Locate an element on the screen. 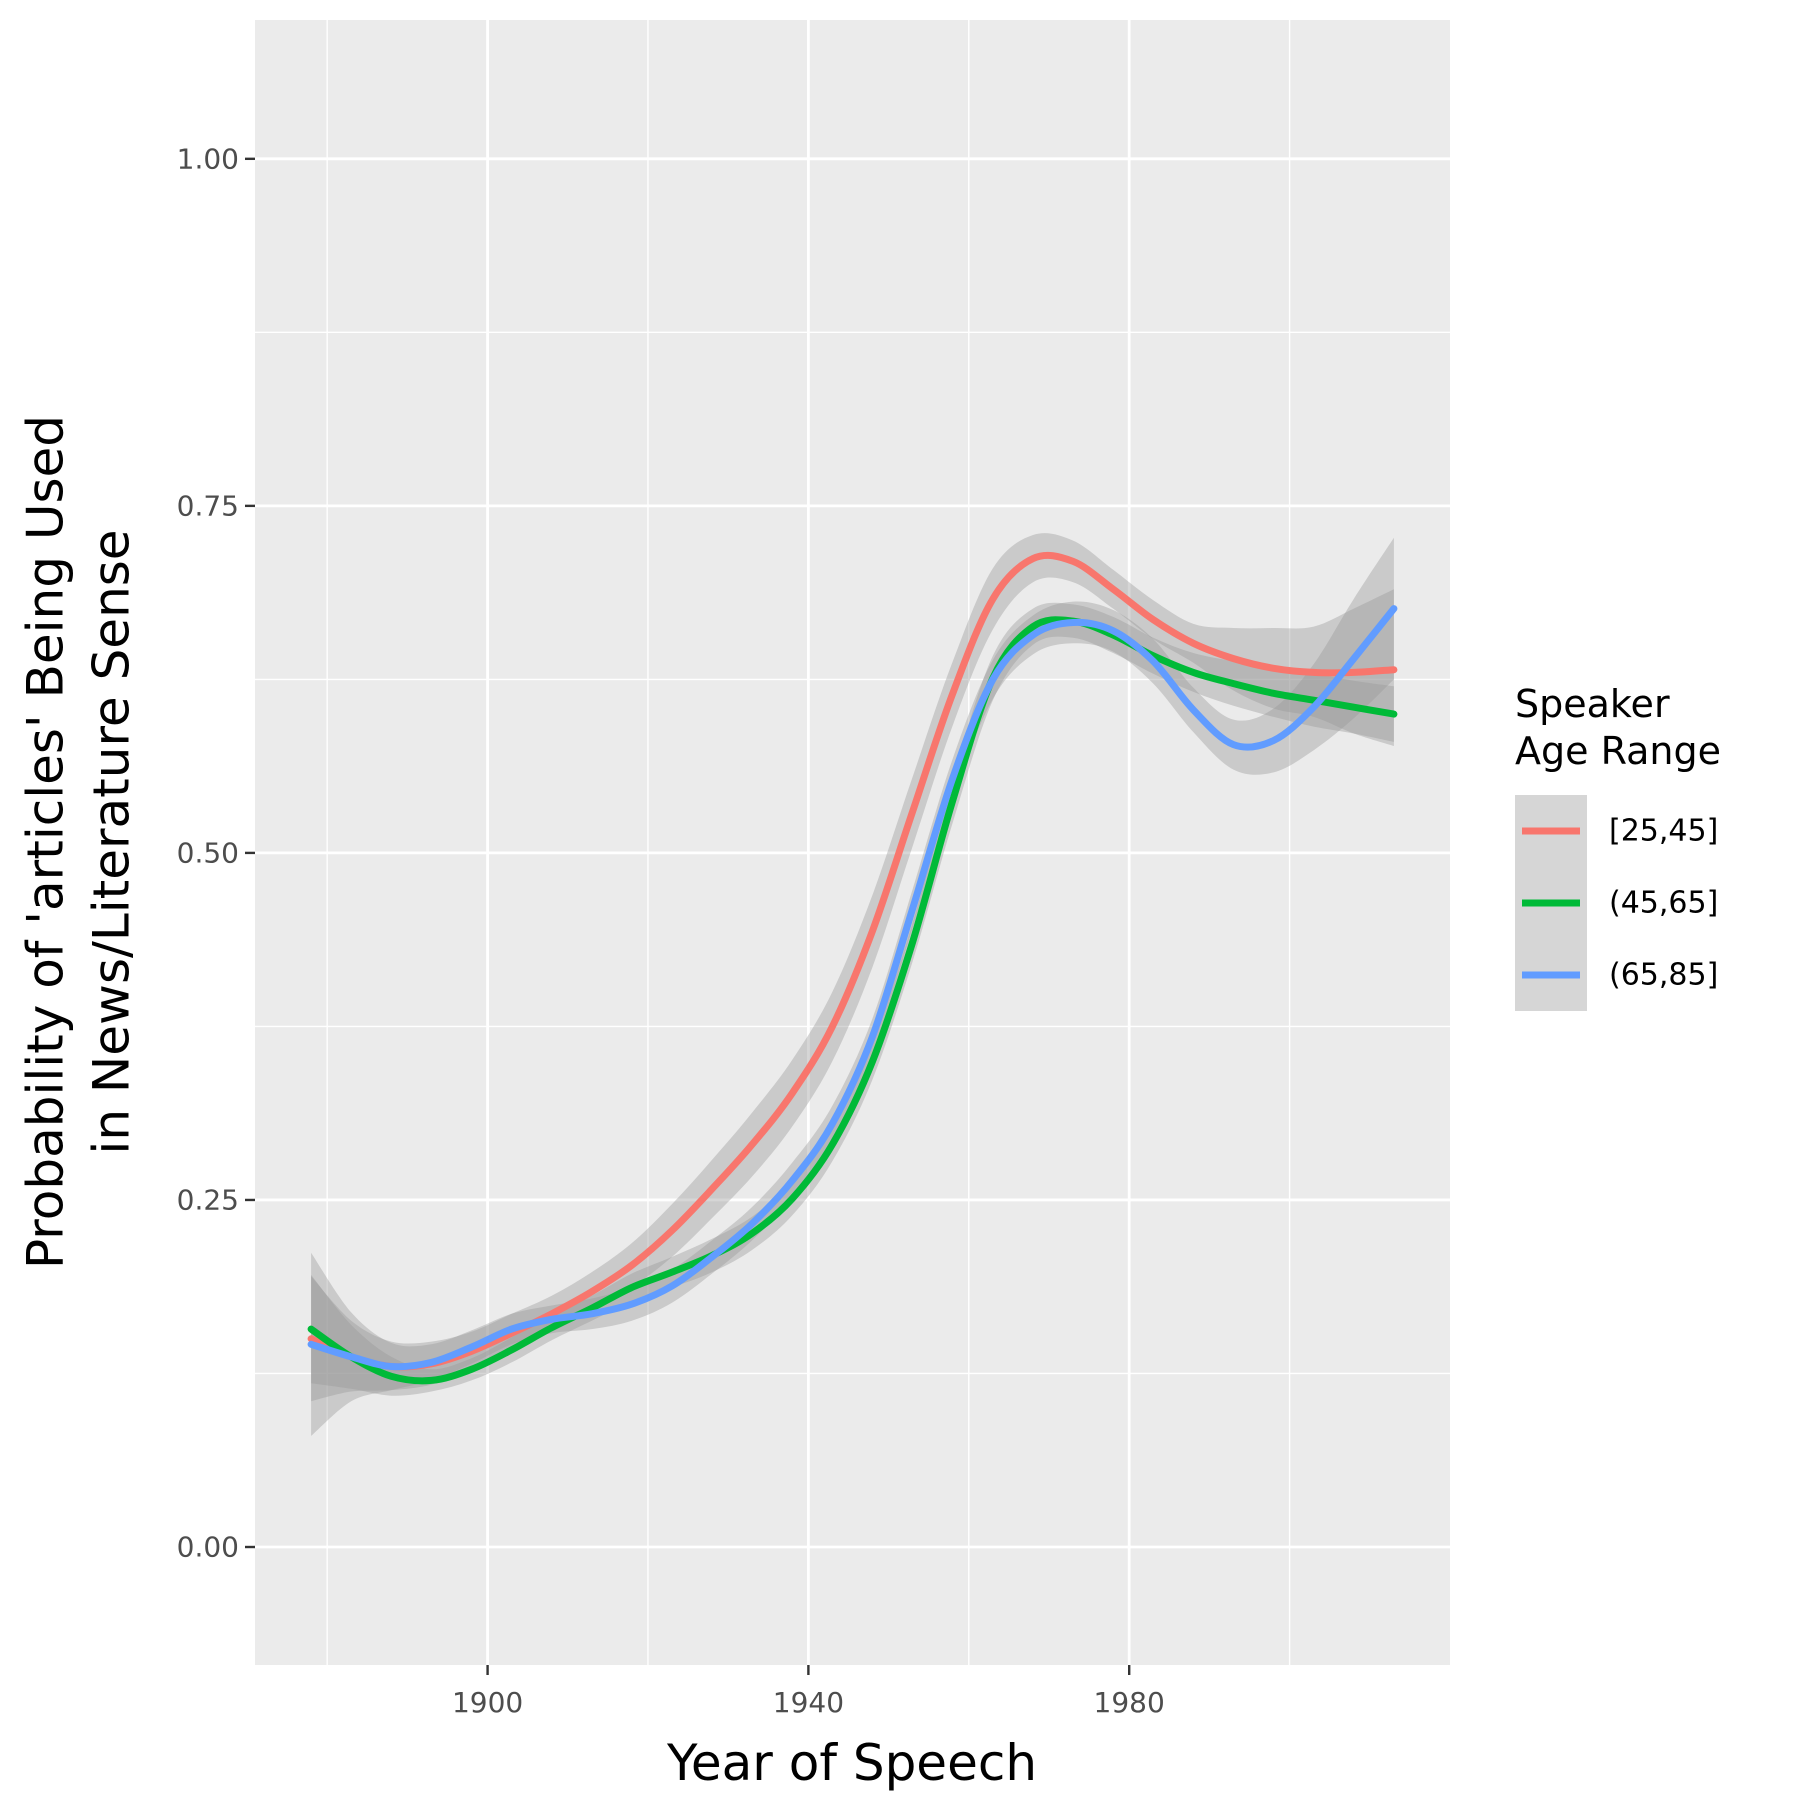 The image size is (1800, 1800). y-axis-title-line-2: in News/Literature Sense is located at coordinates (112, 841).